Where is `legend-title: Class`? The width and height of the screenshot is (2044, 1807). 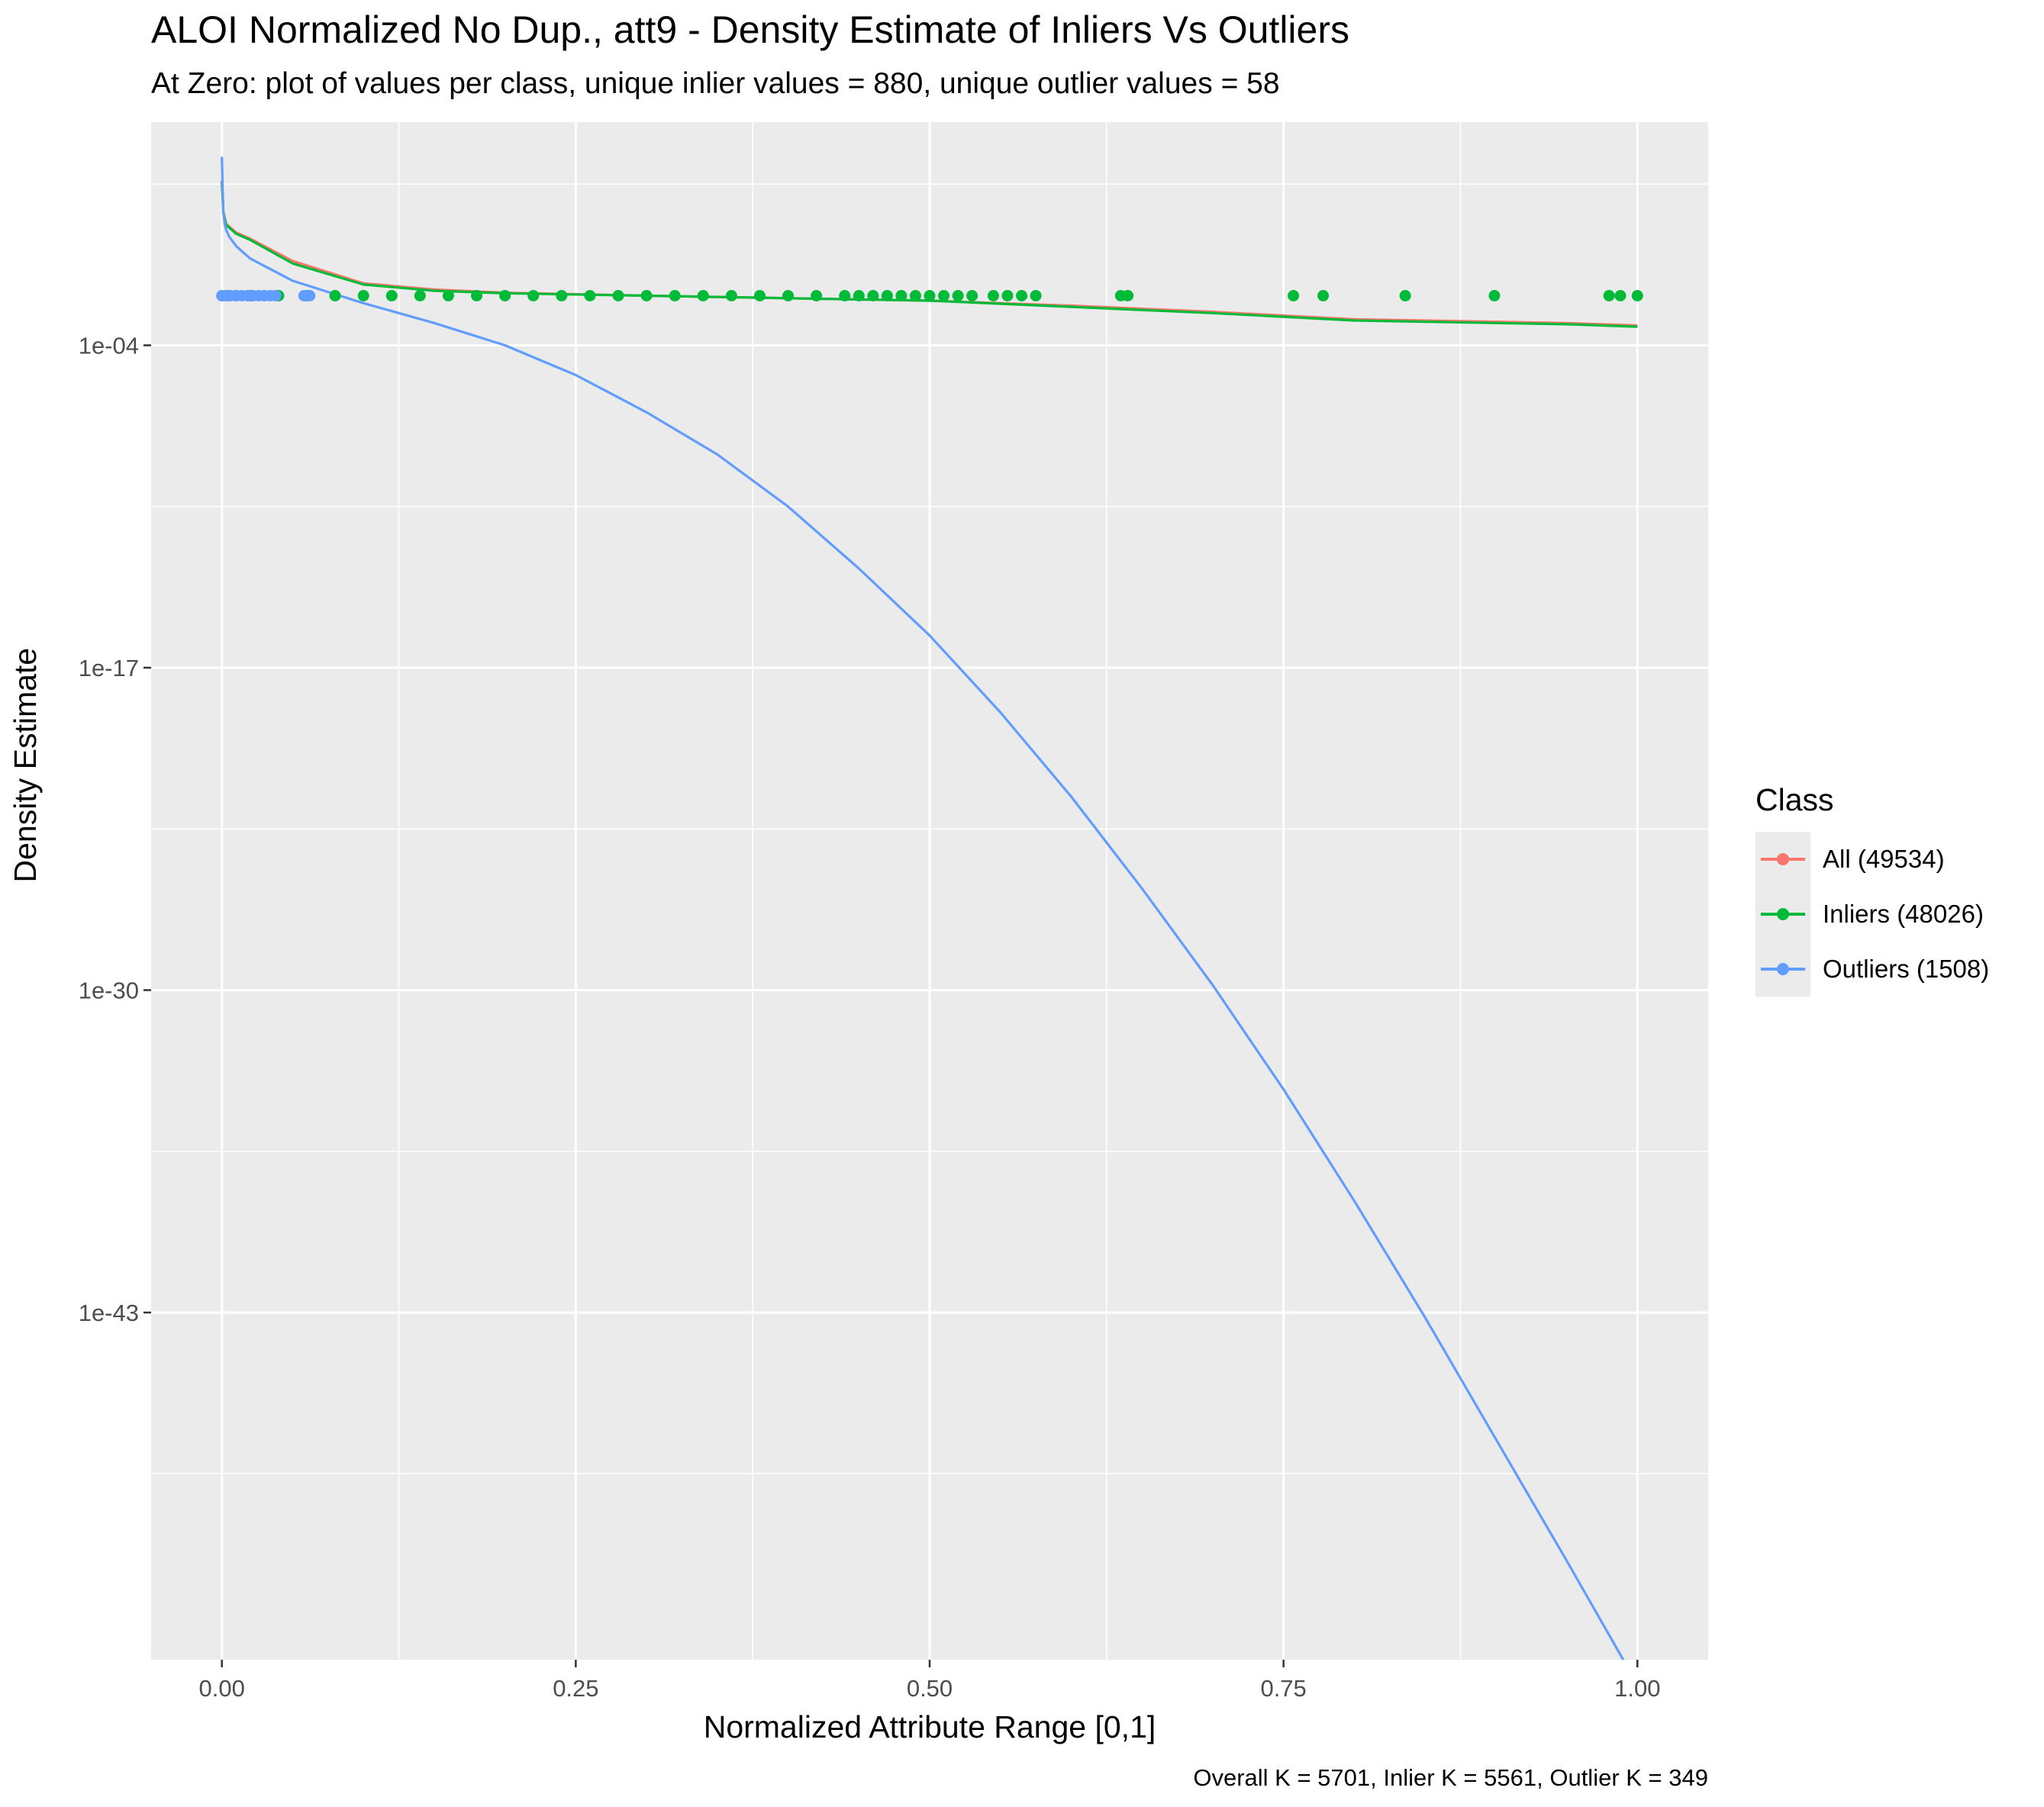
legend-title: Class is located at coordinates (1795, 799).